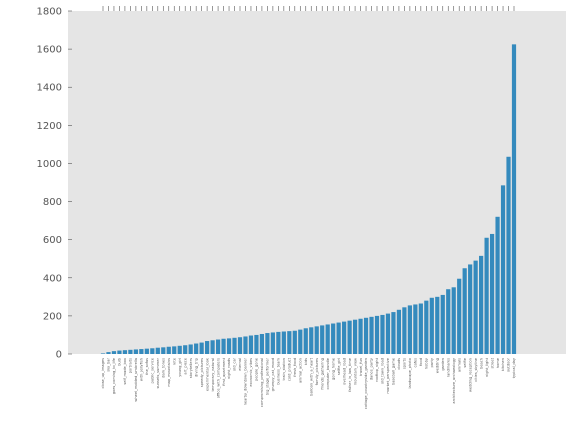 The height and width of the screenshot is (423, 568). What do you see at coordinates (52, 240) in the screenshot?
I see `y-tick-label: 600` at bounding box center [52, 240].